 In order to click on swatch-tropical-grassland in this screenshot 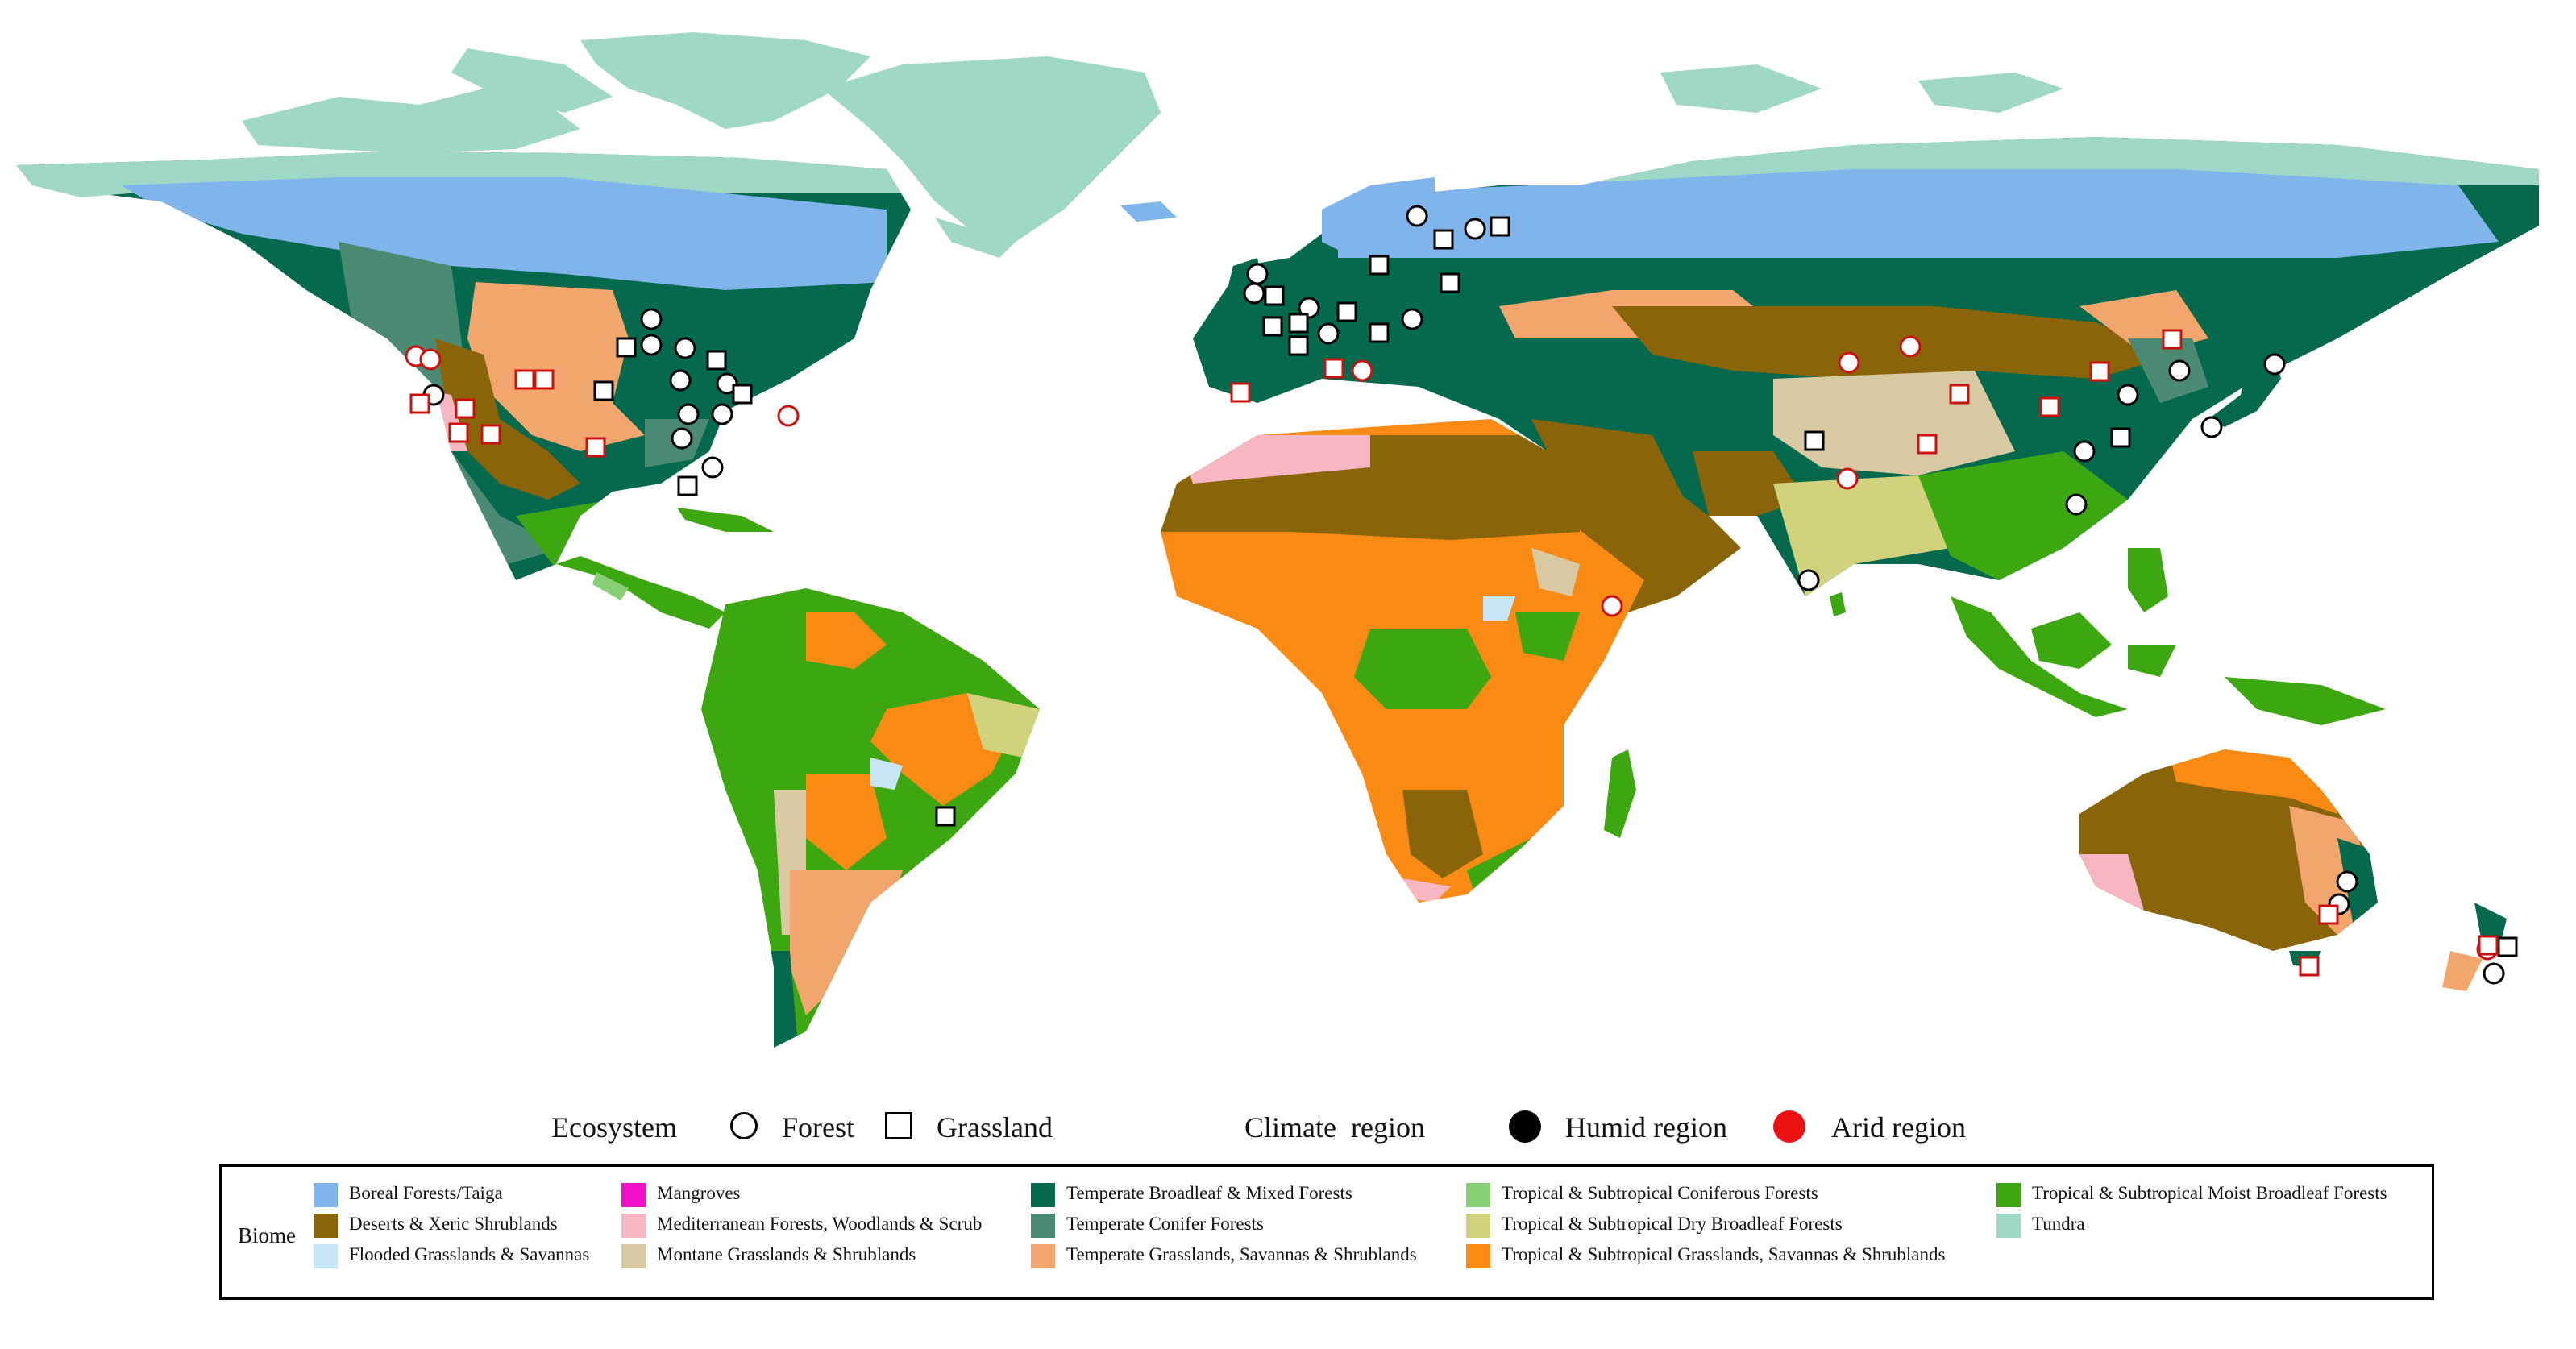, I will do `click(1478, 1256)`.